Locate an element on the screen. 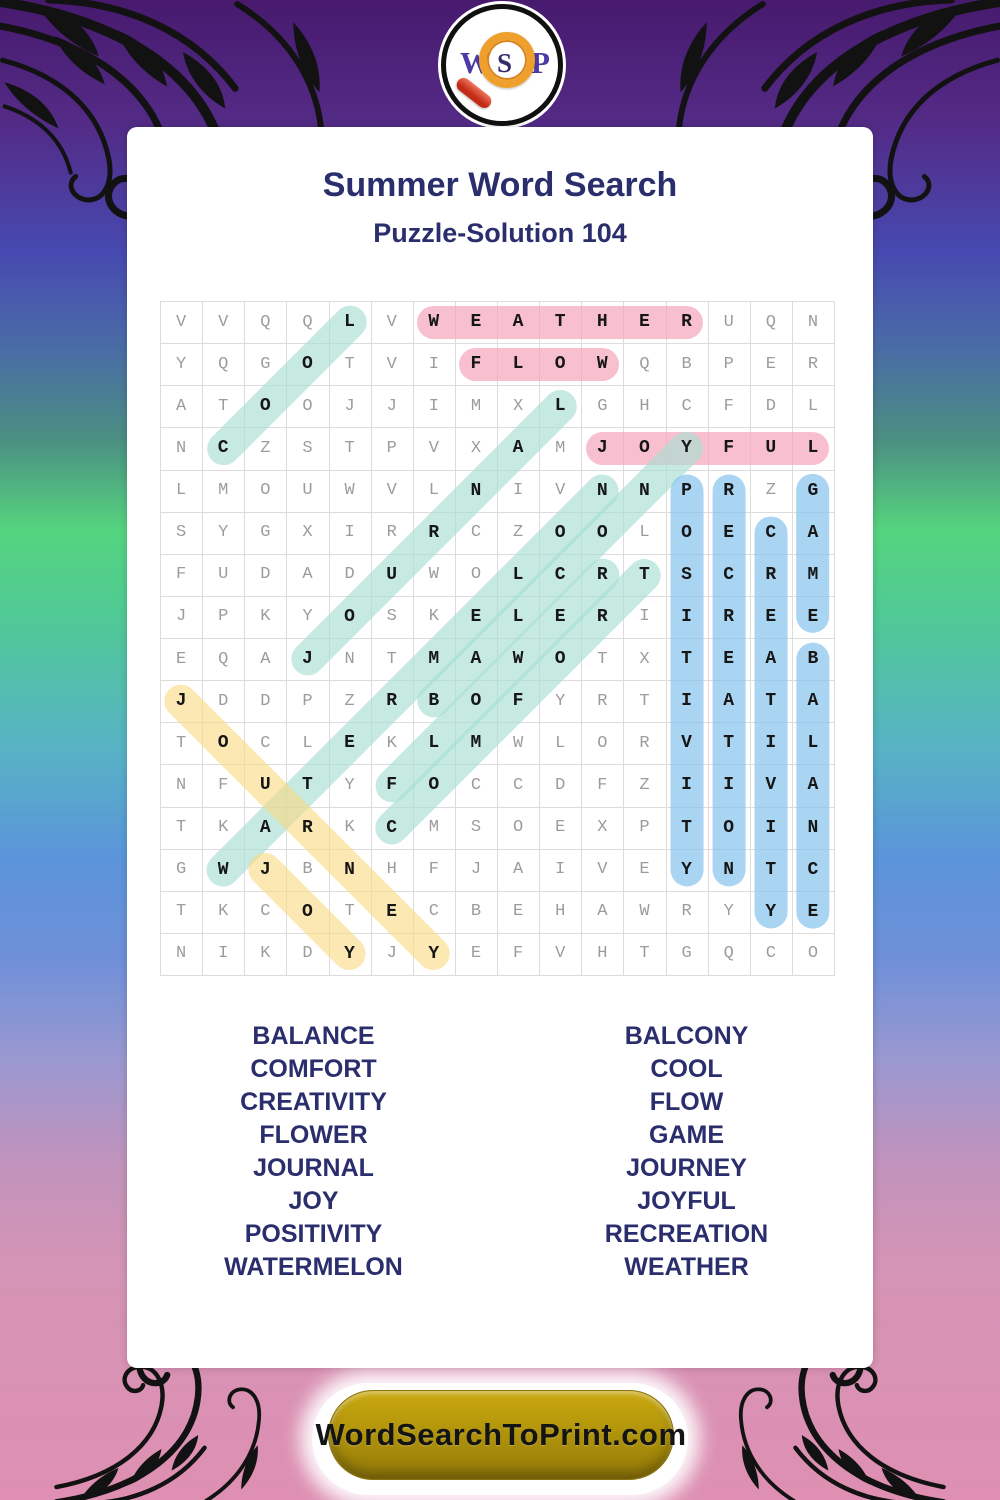 Image resolution: width=1000 pixels, height=1500 pixels. word-list-item: COMFORT is located at coordinates (313, 1069).